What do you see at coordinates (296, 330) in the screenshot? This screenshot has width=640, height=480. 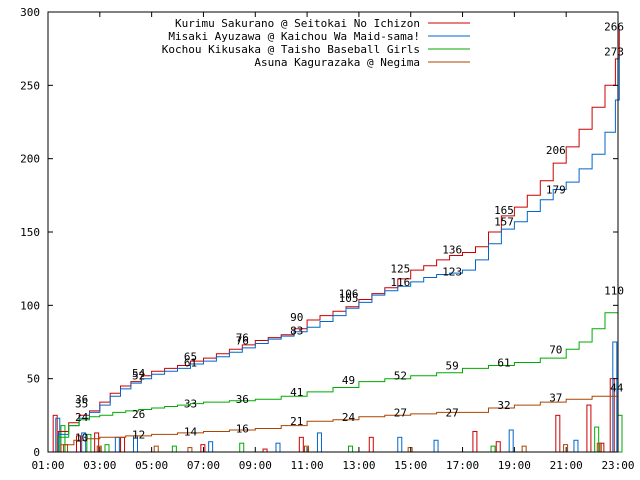 I see `data-label: 83` at bounding box center [296, 330].